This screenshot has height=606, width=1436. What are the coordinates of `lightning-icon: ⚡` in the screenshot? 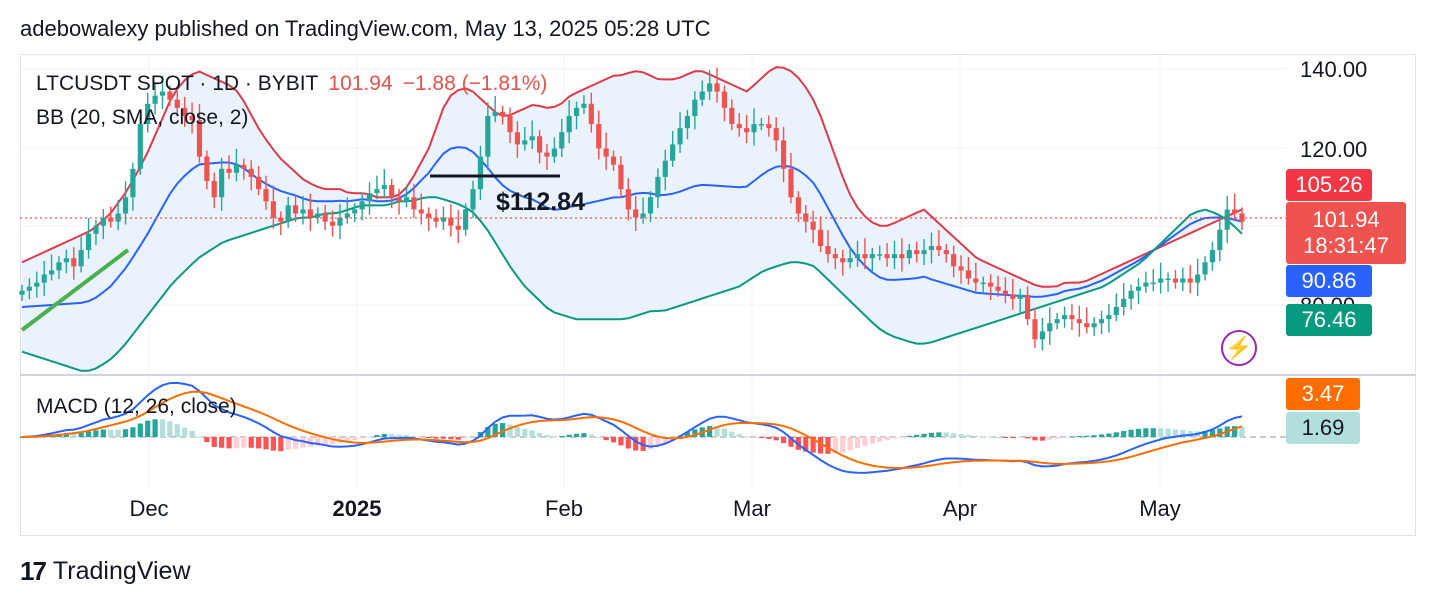 It's located at (1239, 348).